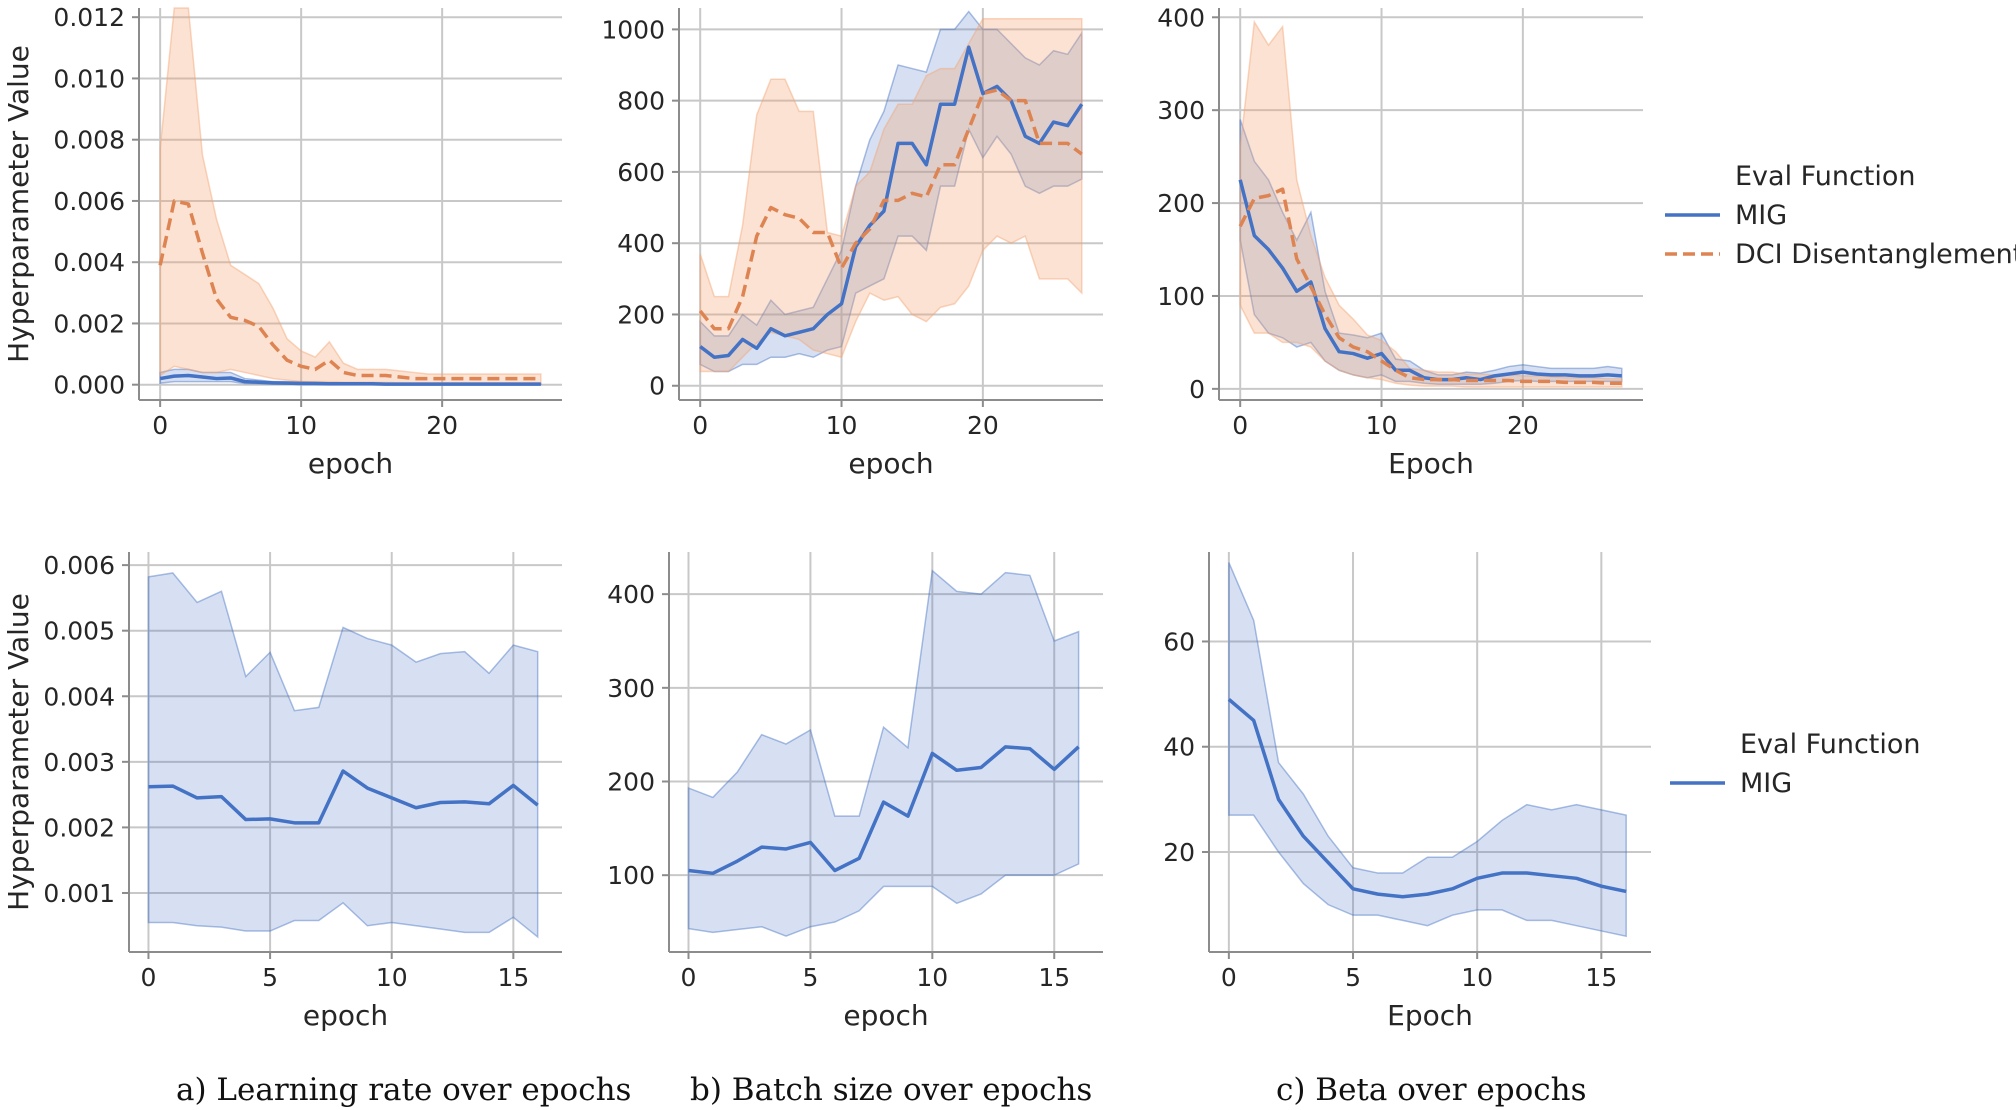  Describe the element at coordinates (79, 631) in the screenshot. I see `y-tick-label: 0.005` at that location.